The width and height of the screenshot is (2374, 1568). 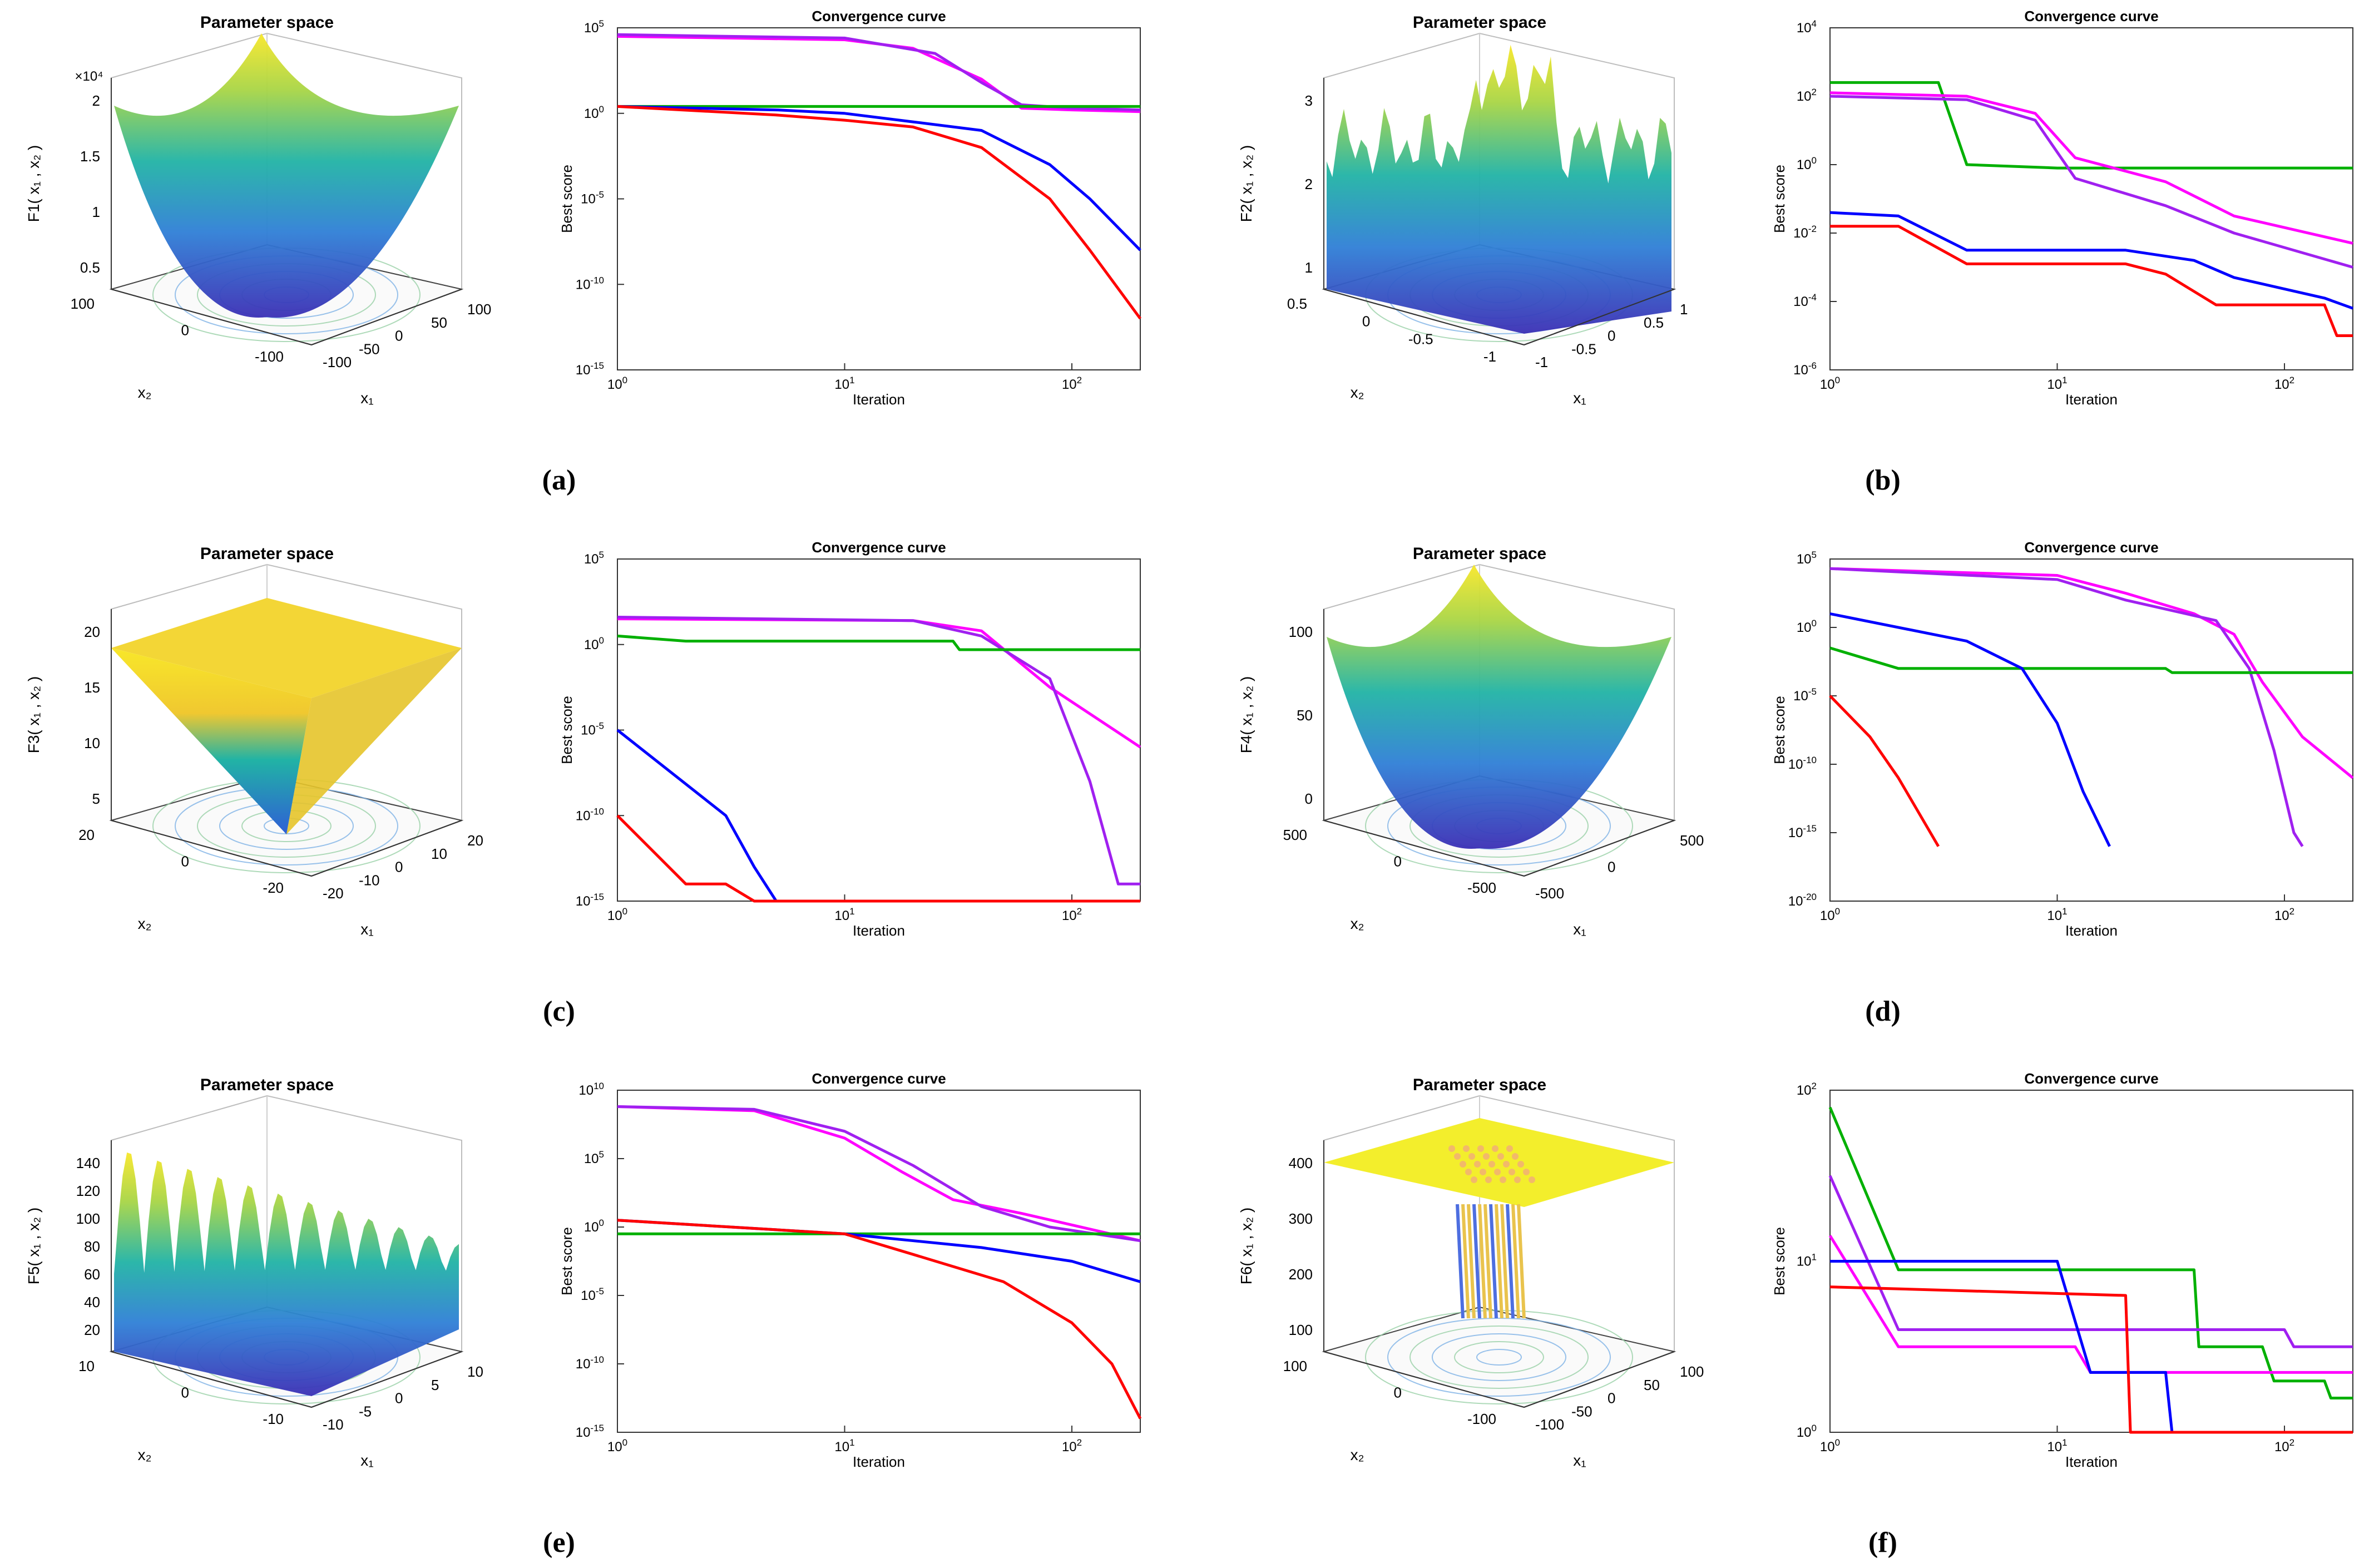 What do you see at coordinates (2090, 1304) in the screenshot?
I see `series-line-magenta` at bounding box center [2090, 1304].